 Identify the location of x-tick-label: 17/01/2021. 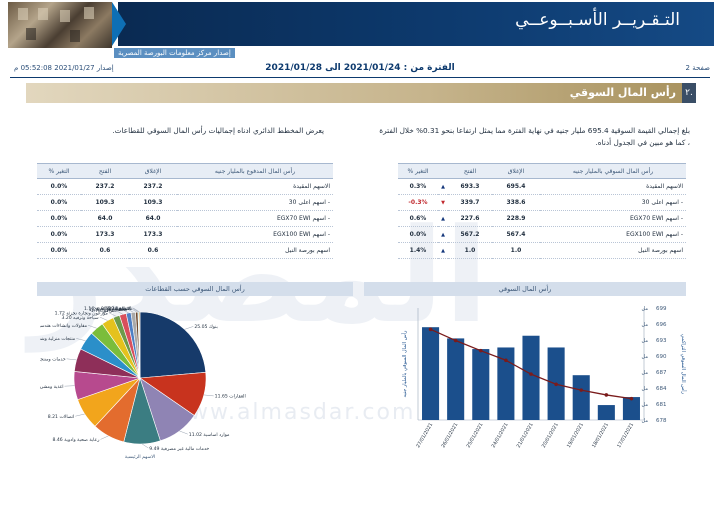
(625, 435).